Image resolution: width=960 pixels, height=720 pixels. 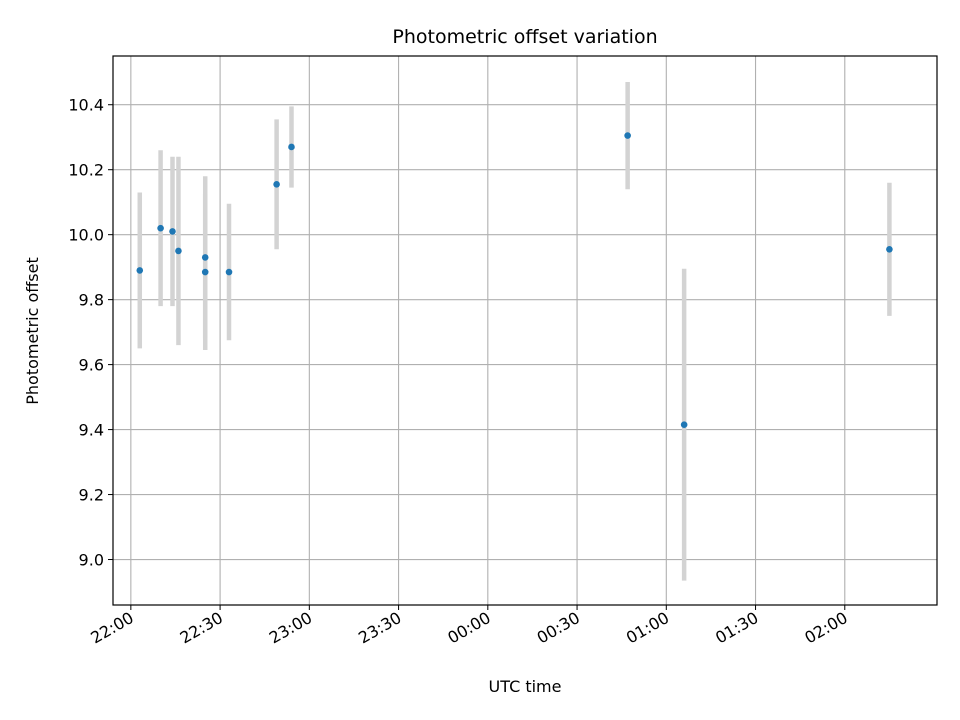 What do you see at coordinates (86, 105) in the screenshot?
I see `y-tick-label: 10.4` at bounding box center [86, 105].